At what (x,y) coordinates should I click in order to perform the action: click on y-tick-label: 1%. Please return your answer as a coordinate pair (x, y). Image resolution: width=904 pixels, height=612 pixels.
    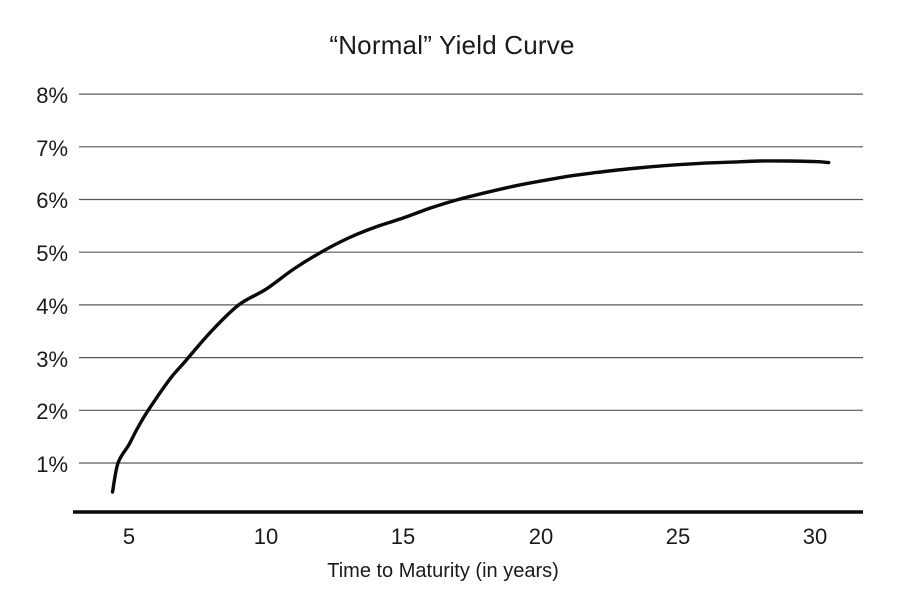
    Looking at the image, I should click on (52, 464).